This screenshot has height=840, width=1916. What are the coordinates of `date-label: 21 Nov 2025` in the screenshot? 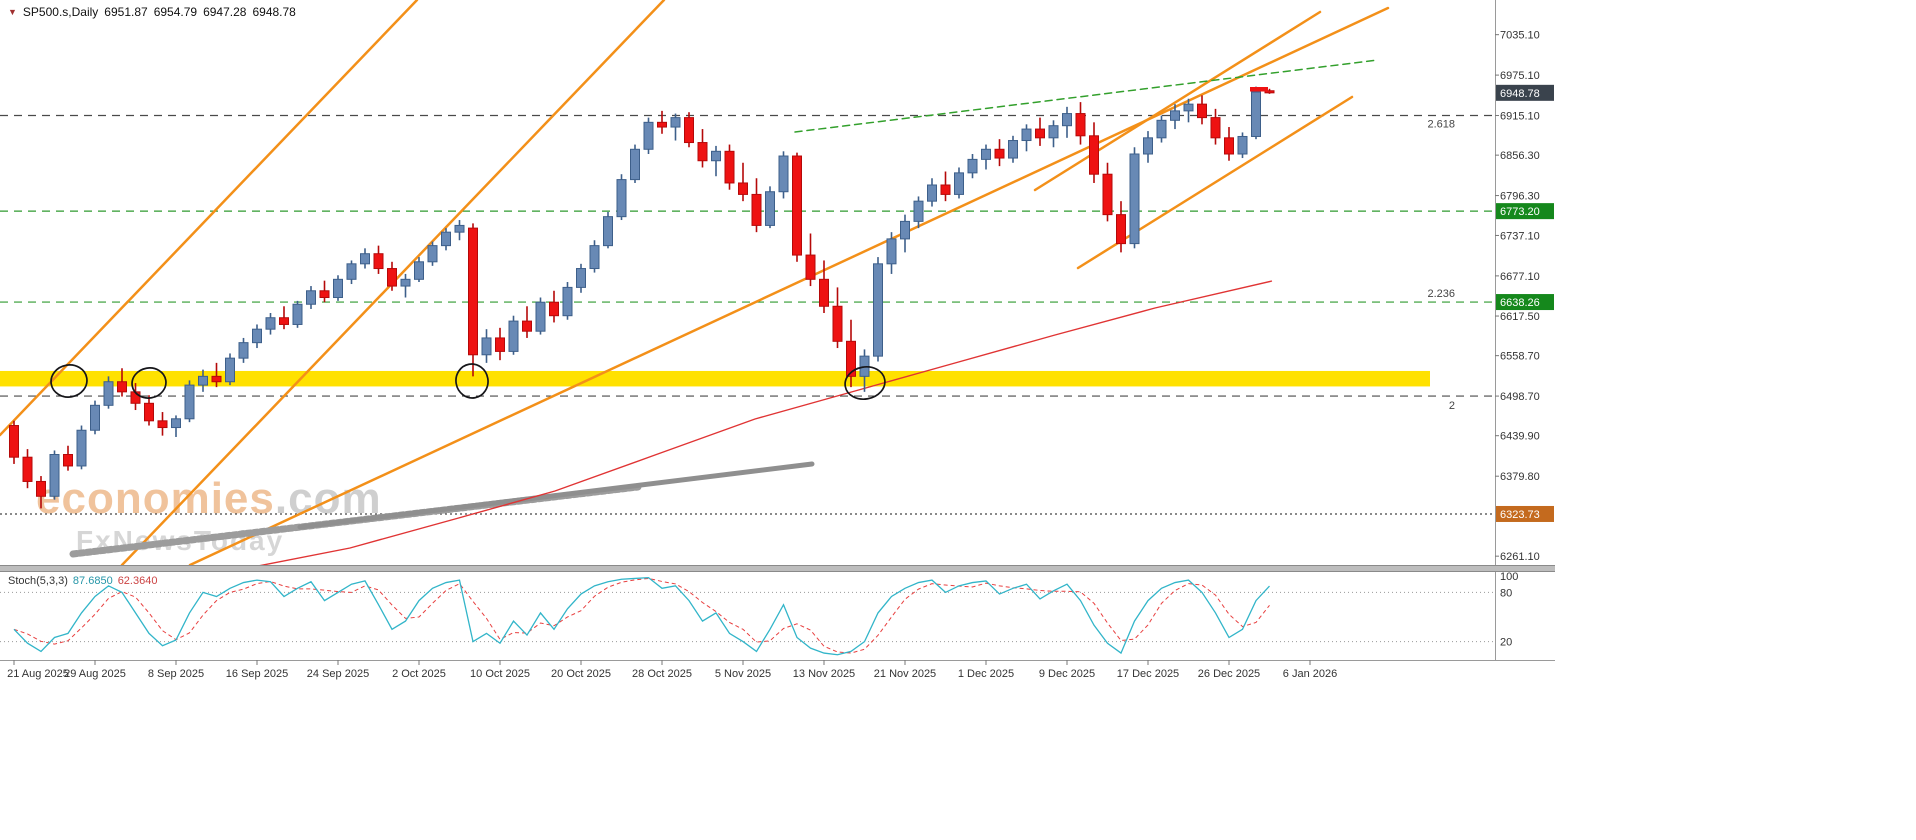 It's located at (905, 674).